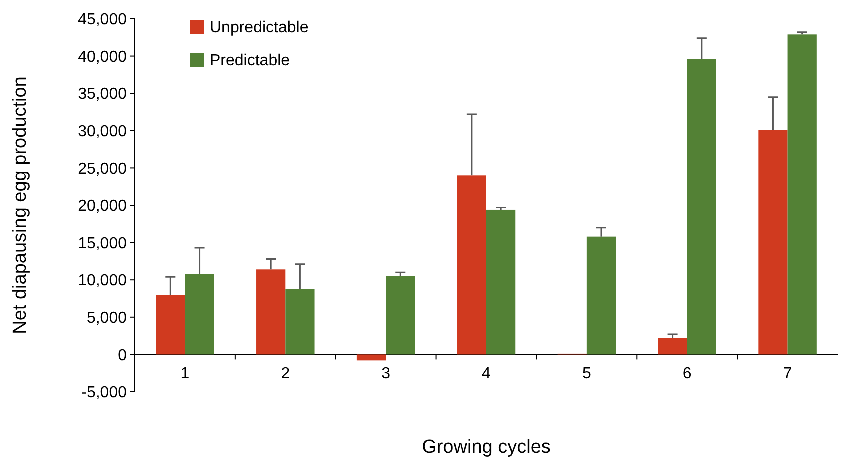 The height and width of the screenshot is (459, 853). What do you see at coordinates (787, 374) in the screenshot?
I see `x-tick-label: 7` at bounding box center [787, 374].